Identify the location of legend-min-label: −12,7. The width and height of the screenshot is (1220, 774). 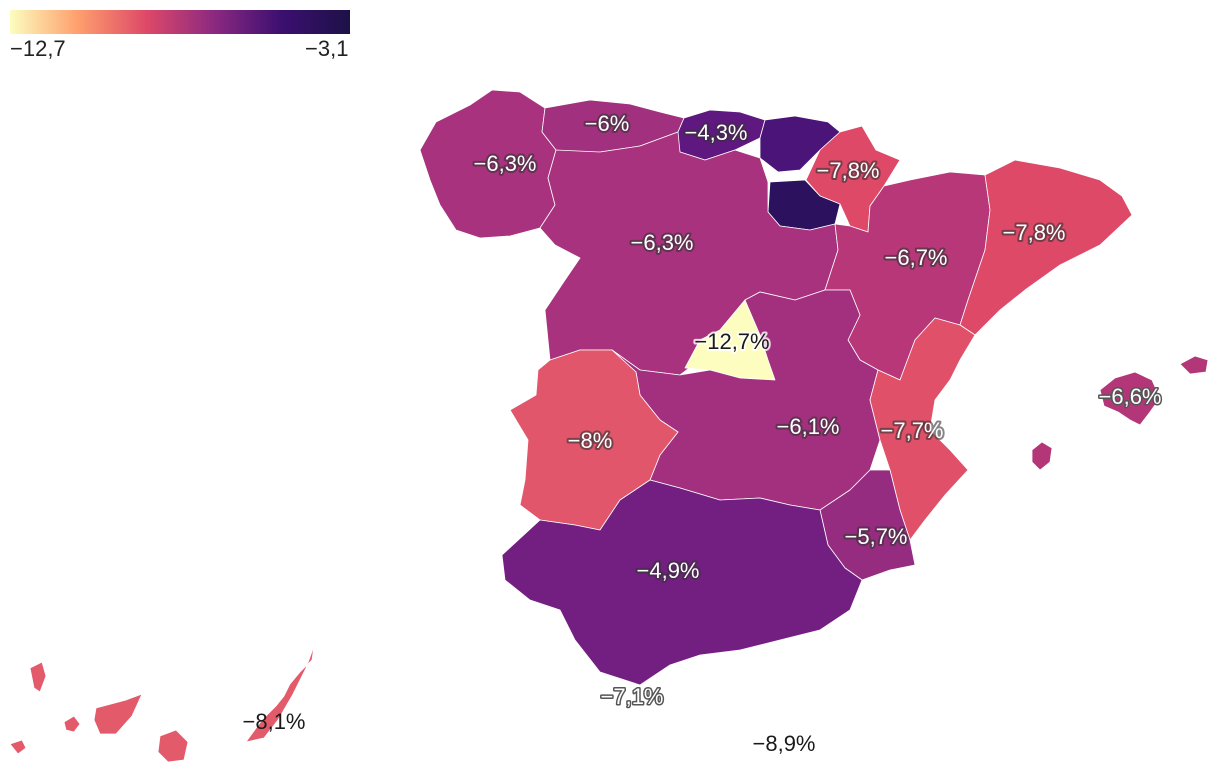
(38, 48).